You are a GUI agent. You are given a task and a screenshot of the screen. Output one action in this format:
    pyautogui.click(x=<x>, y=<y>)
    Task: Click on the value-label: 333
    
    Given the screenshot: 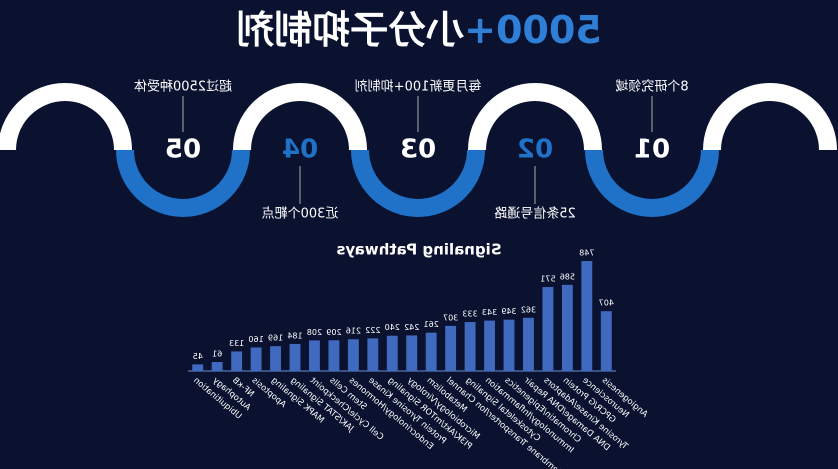 What is the action you would take?
    pyautogui.click(x=469, y=314)
    